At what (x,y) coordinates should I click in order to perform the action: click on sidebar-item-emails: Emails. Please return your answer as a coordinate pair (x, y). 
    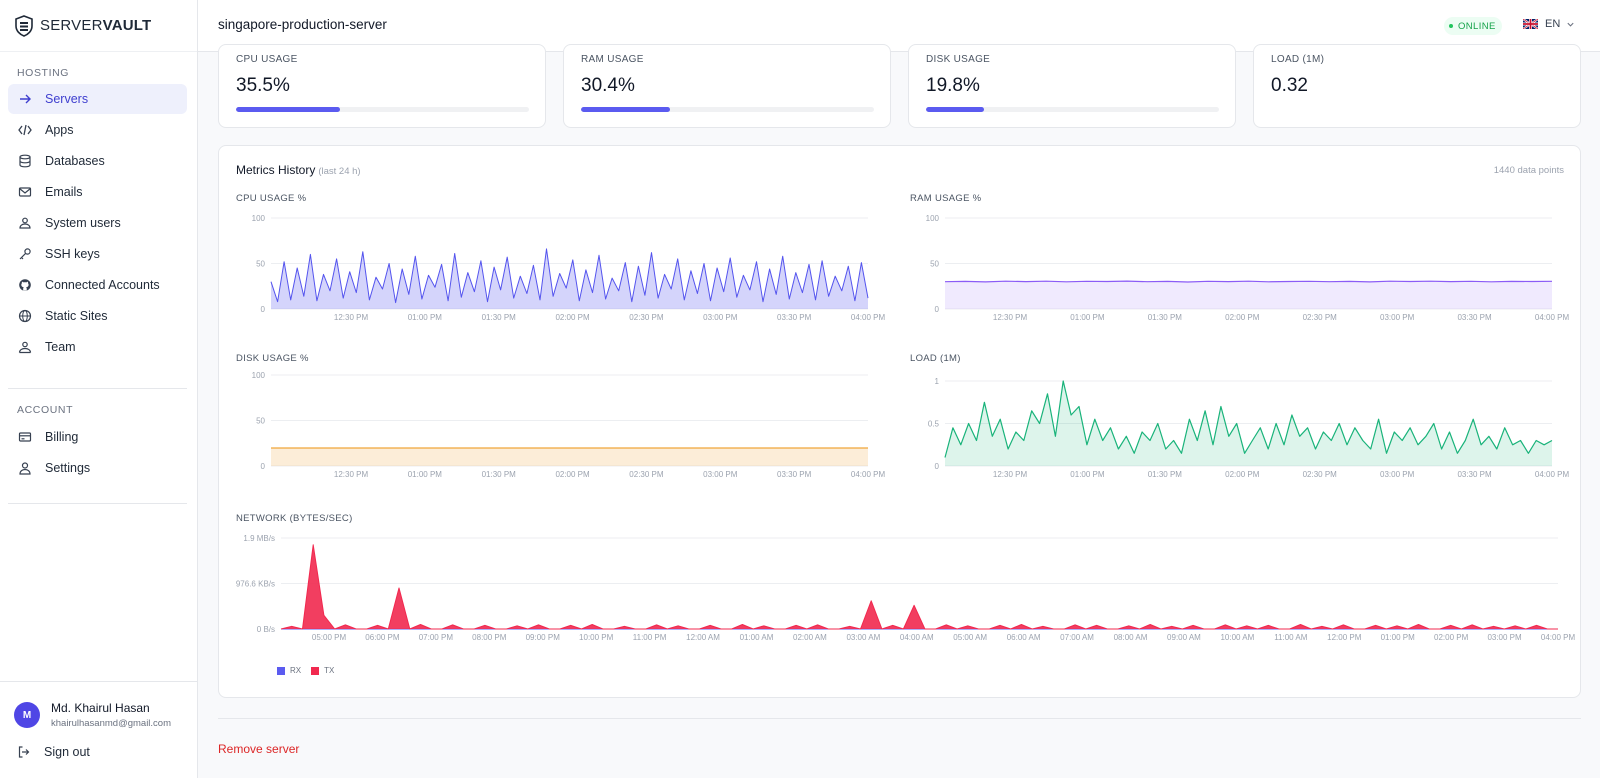
    Looking at the image, I should click on (97, 192).